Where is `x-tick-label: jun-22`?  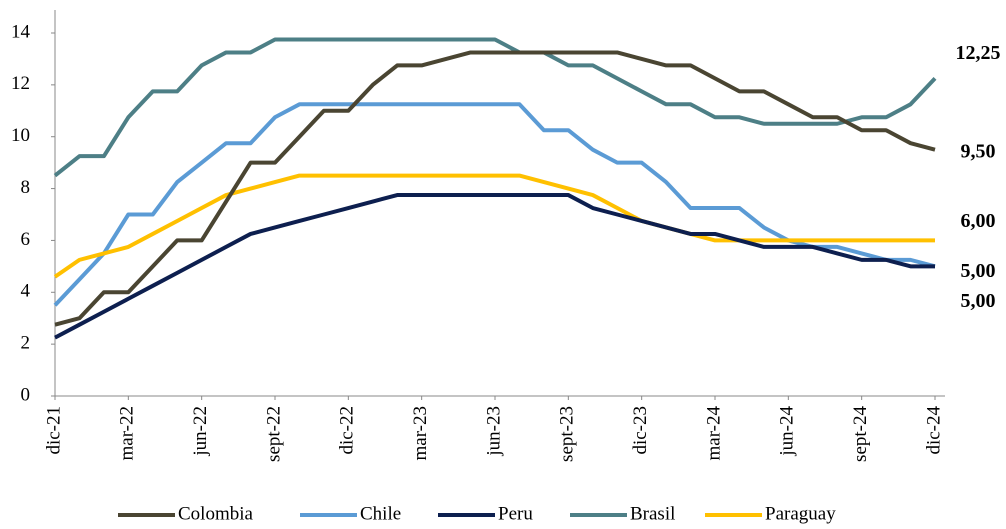 x-tick-label: jun-22 is located at coordinates (200, 431).